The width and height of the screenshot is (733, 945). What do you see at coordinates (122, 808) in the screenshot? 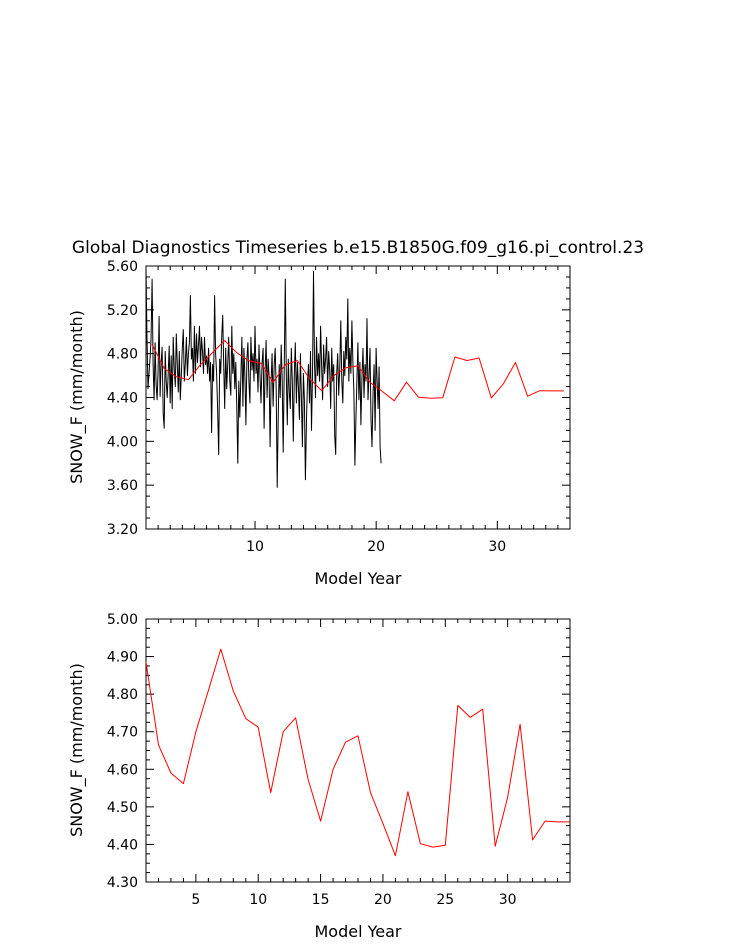
I see `y-tick-label: 4.50` at bounding box center [122, 808].